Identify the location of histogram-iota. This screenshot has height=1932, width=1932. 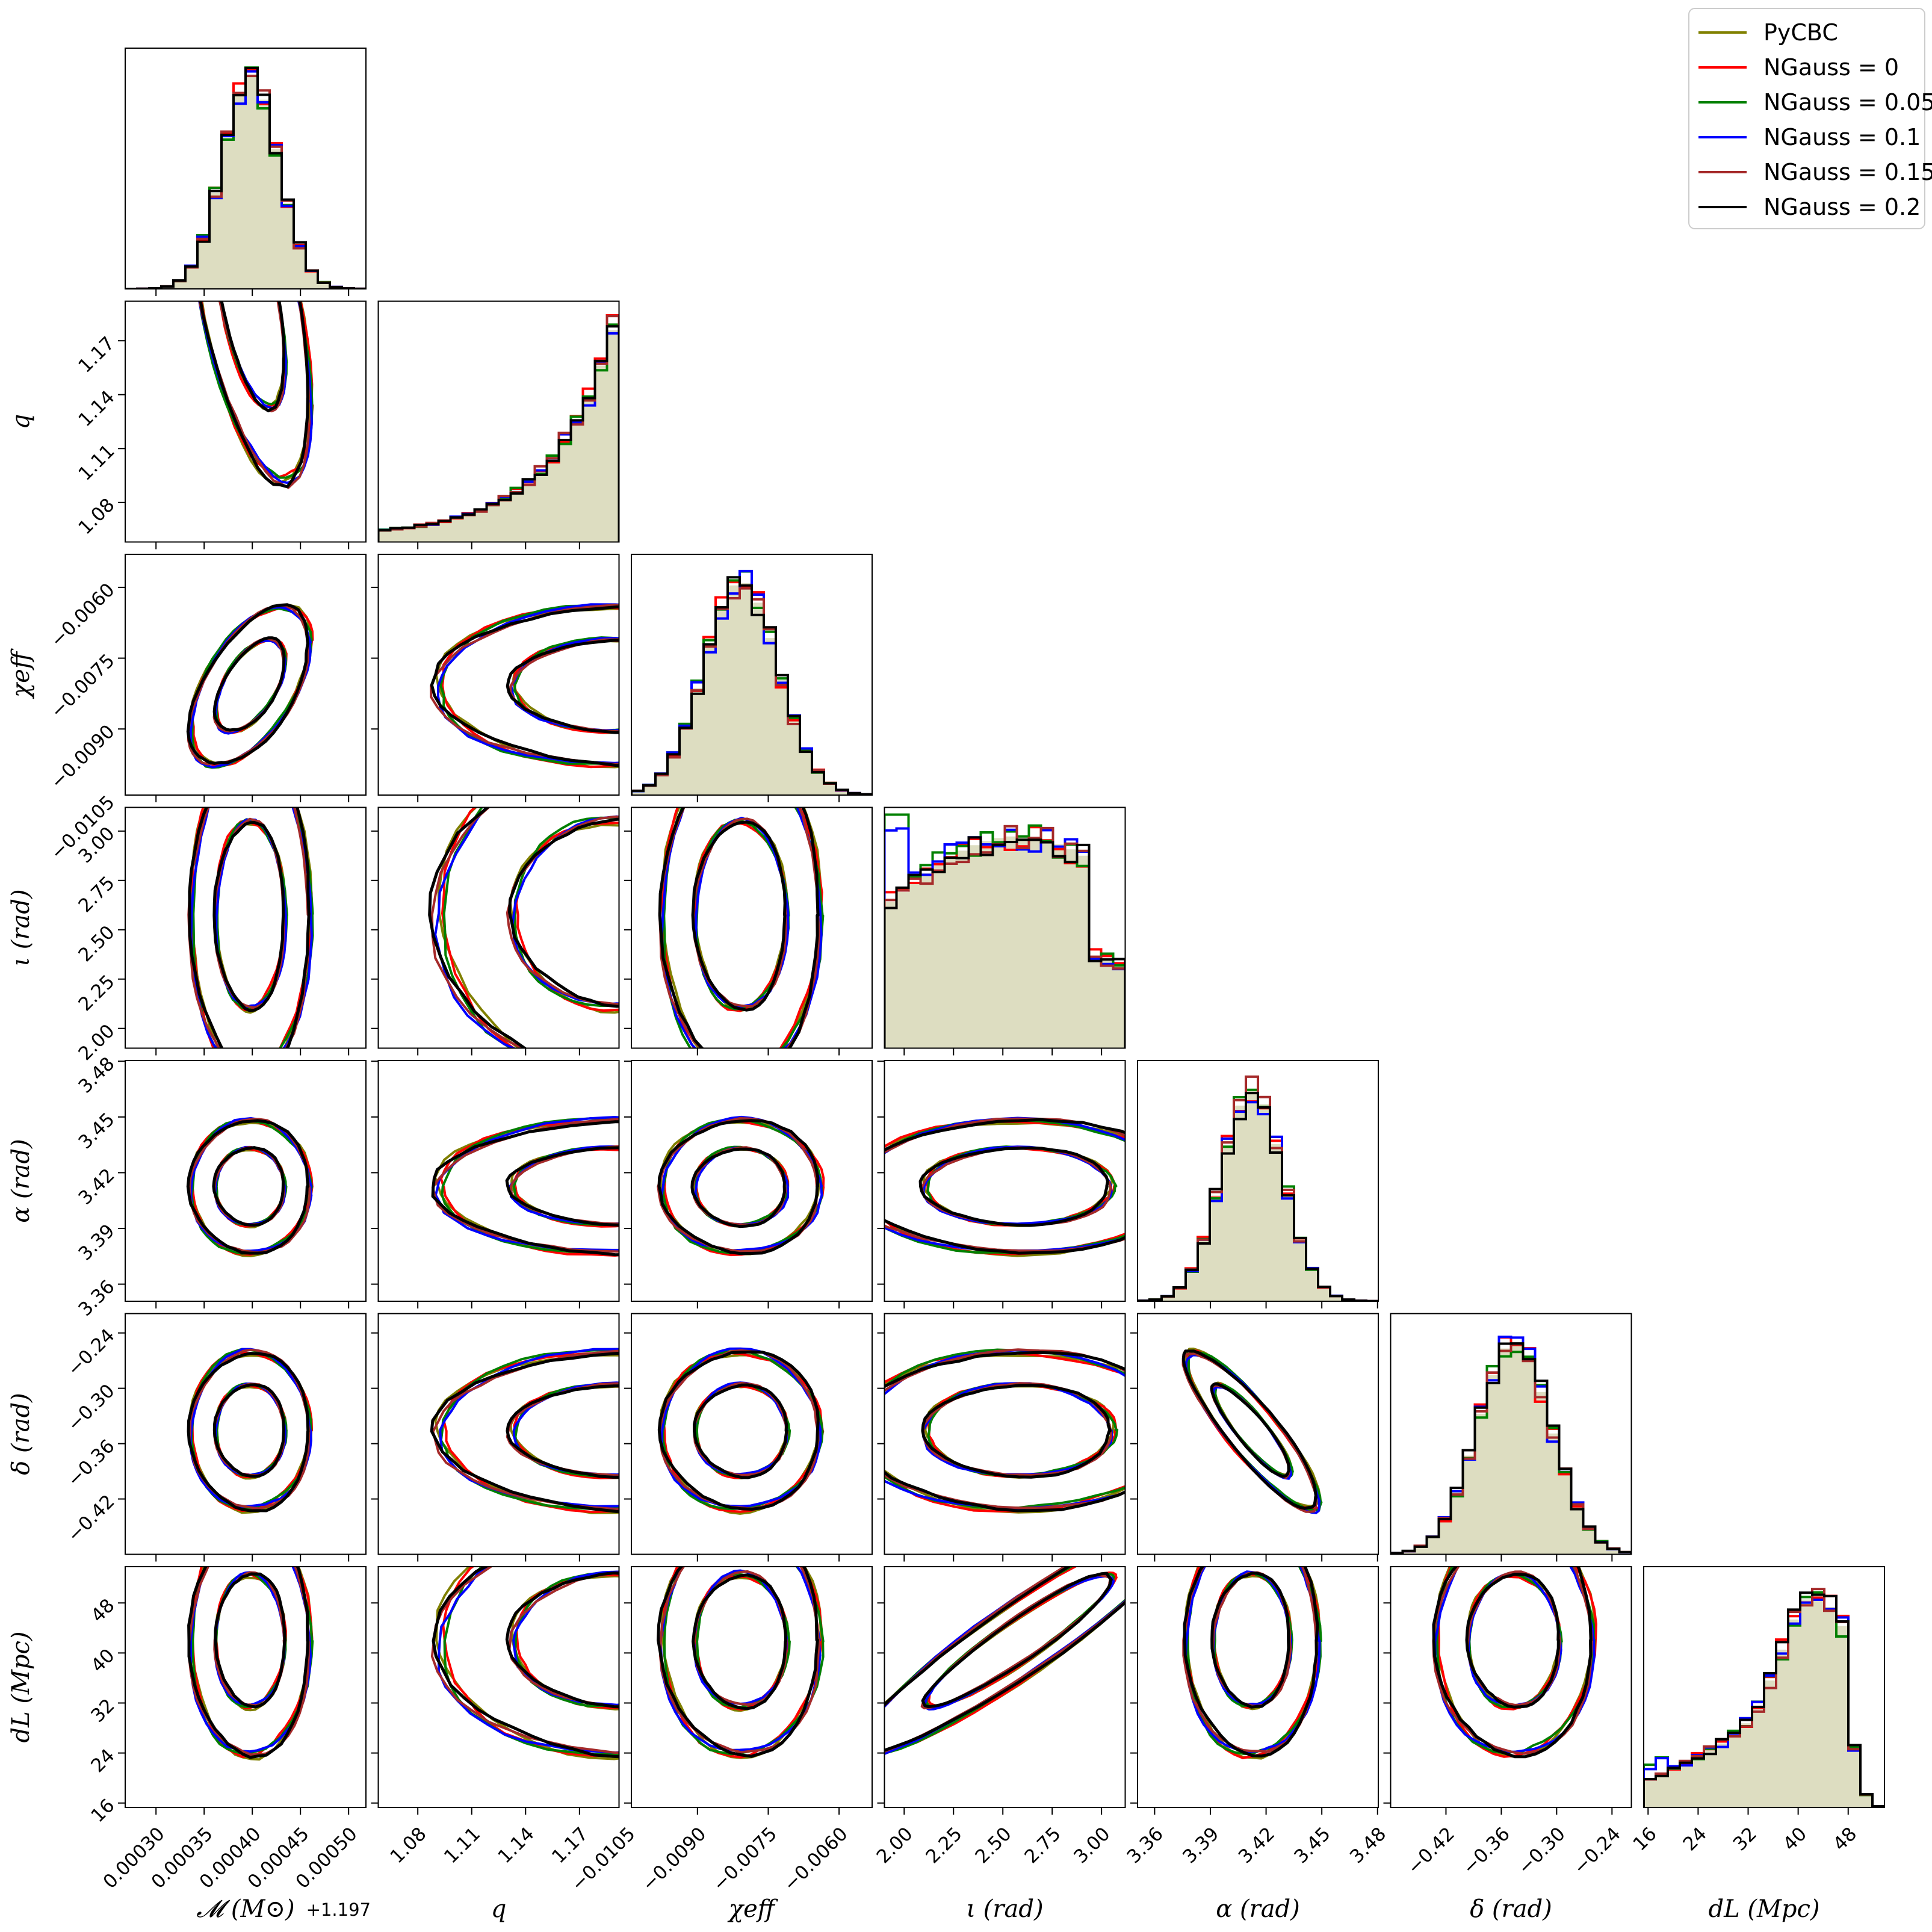
(1005, 930).